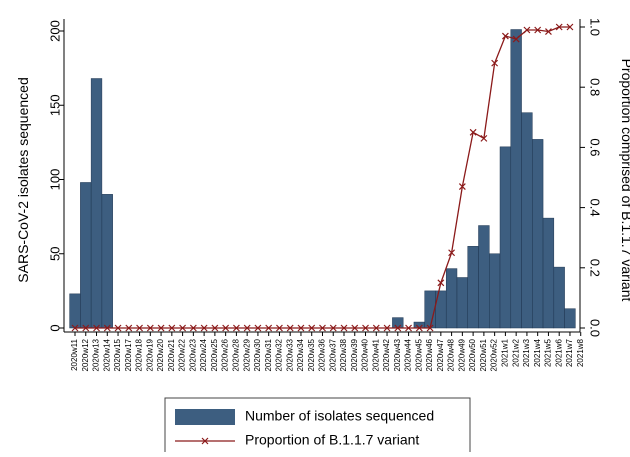 This screenshot has width=630, height=457. I want to click on x-tick-label: 2020w32, so click(279, 354).